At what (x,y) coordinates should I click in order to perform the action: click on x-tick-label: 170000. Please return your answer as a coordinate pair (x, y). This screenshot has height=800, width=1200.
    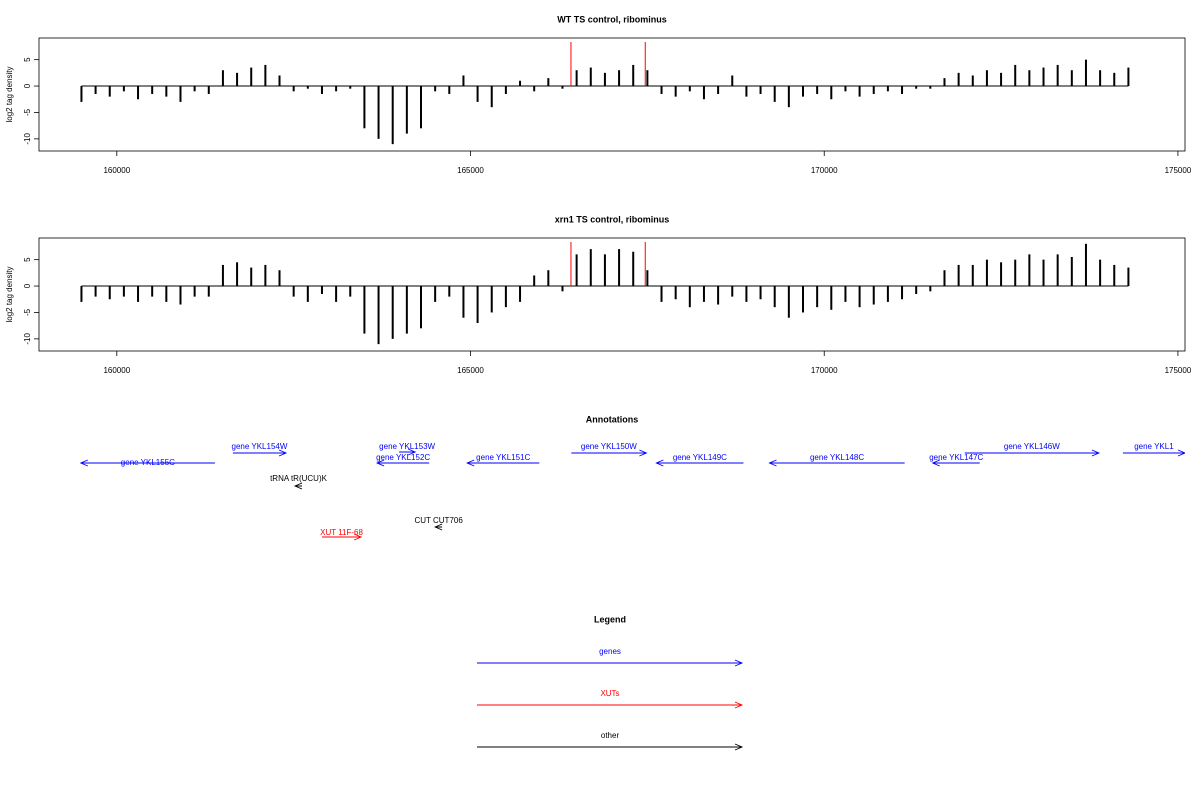
    Looking at the image, I should click on (824, 370).